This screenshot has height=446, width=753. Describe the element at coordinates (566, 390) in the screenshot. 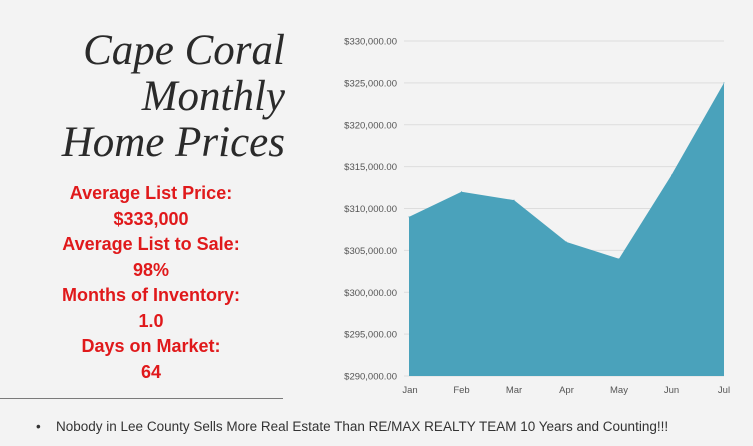

I see `x-tick-label: Apr` at that location.